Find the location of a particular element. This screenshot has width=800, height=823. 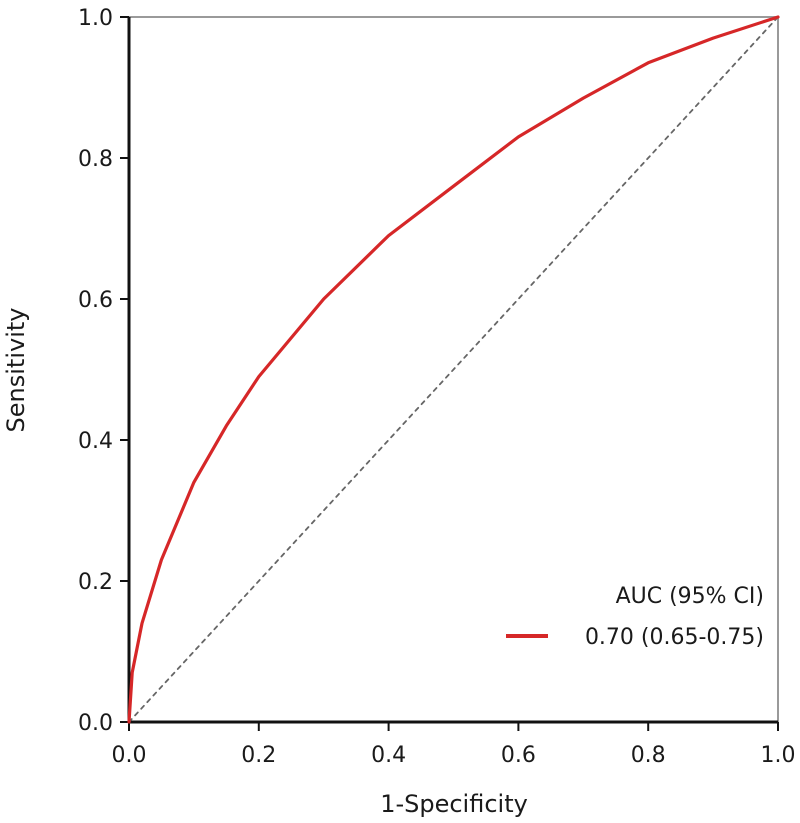

y-axis-ticks: 0.0 0.2 0.4 0.6 0.8 1.0 is located at coordinates (103, 371).